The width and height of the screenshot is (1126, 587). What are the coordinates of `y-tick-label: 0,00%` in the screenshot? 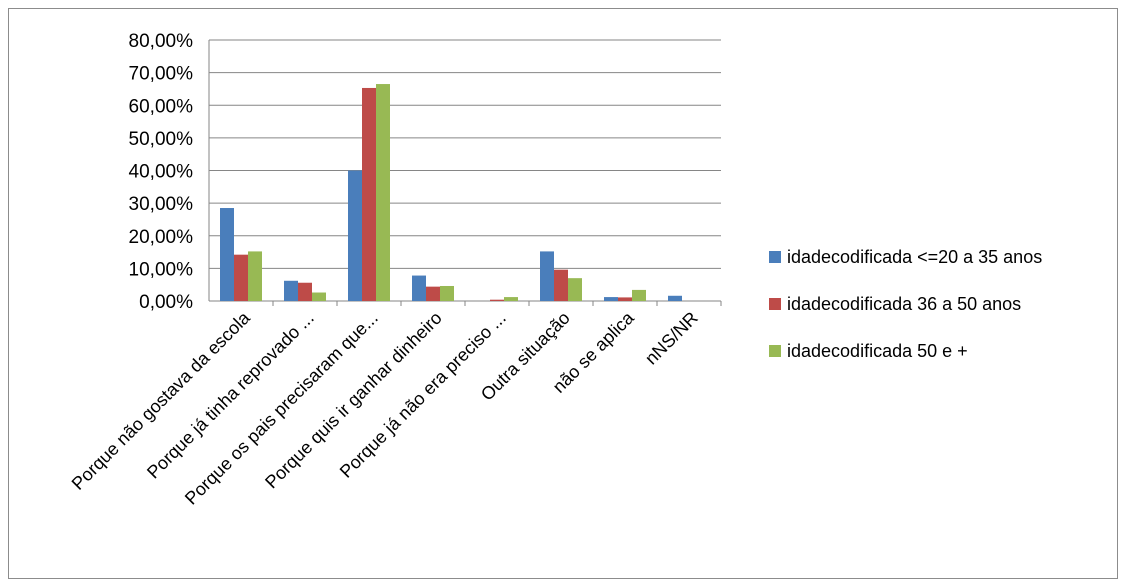 It's located at (166, 302).